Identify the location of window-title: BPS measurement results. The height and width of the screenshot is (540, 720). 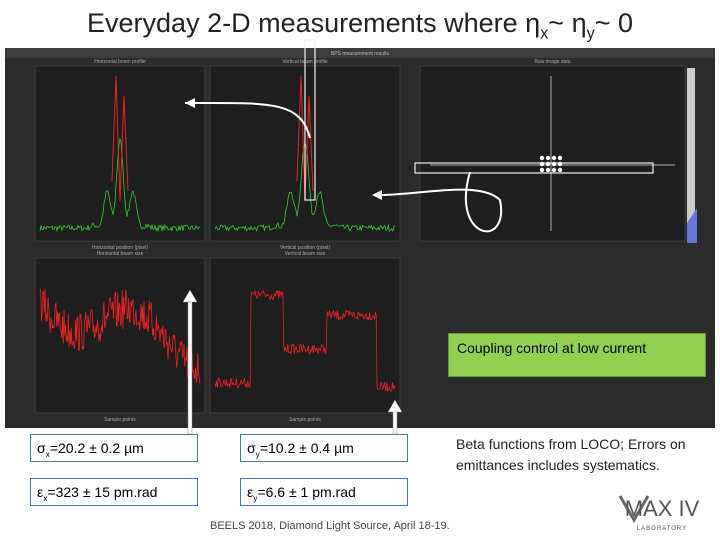
(360, 54).